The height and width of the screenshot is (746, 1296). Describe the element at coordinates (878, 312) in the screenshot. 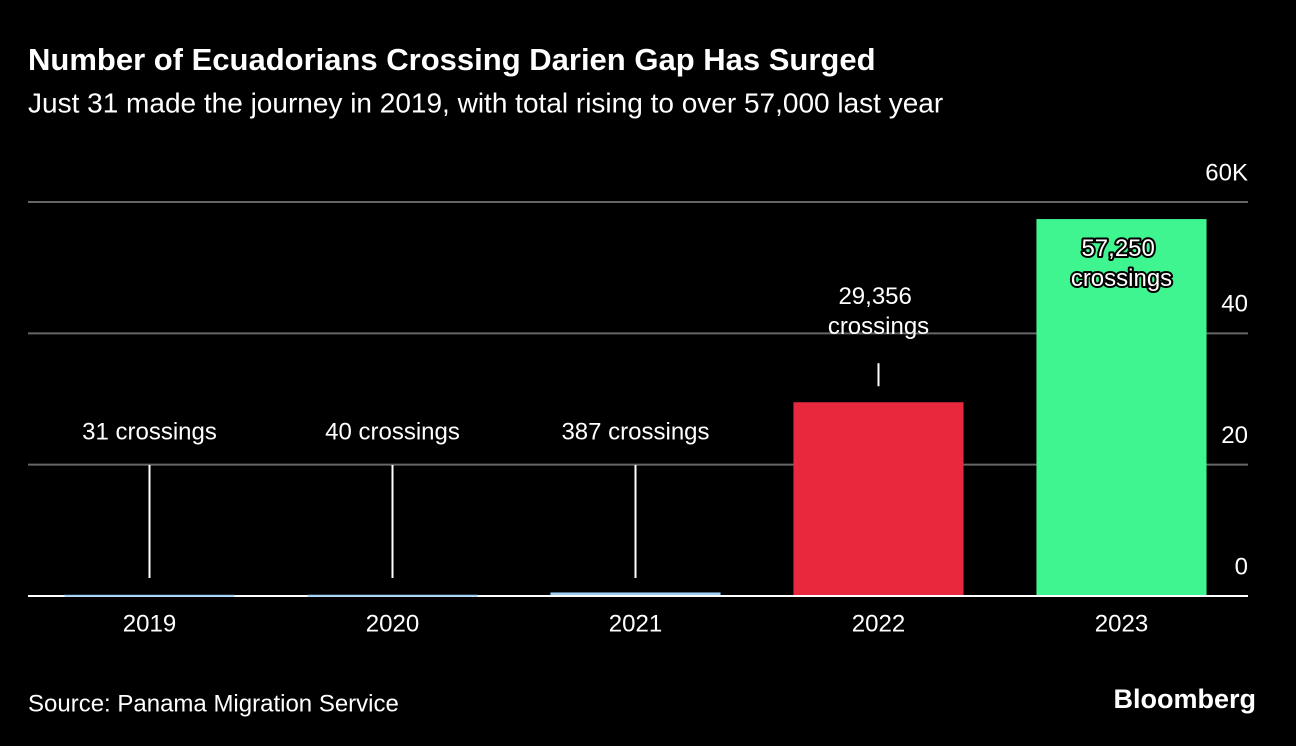

I see `value-label: 29,356 crossings` at that location.